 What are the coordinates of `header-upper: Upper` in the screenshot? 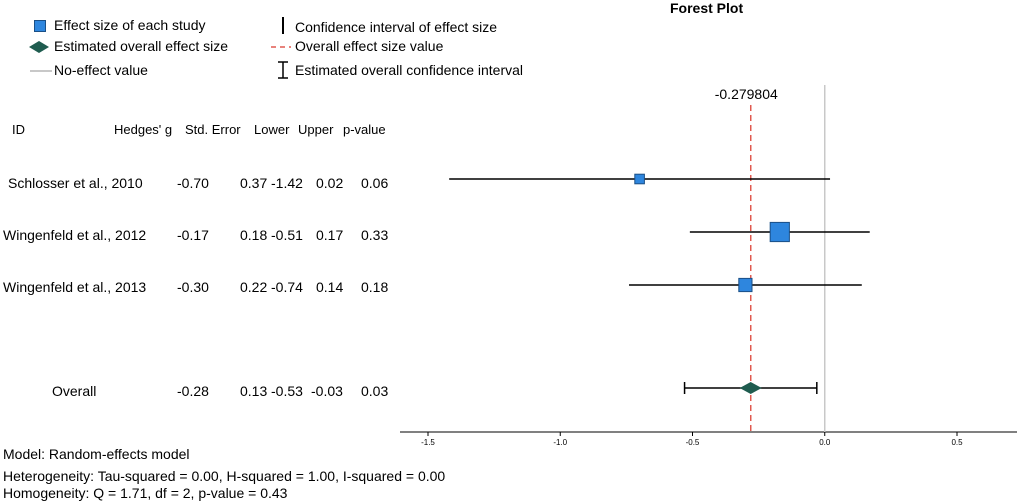 It's located at (316, 129).